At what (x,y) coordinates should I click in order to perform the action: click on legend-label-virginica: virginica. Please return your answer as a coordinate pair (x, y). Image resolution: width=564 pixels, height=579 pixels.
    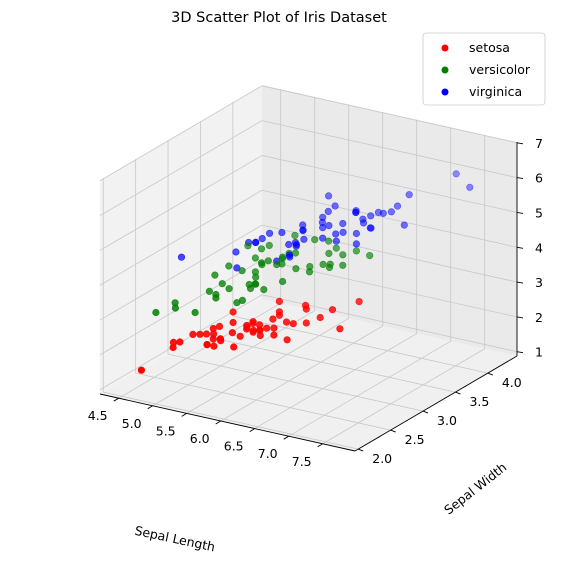
    Looking at the image, I should click on (495, 91).